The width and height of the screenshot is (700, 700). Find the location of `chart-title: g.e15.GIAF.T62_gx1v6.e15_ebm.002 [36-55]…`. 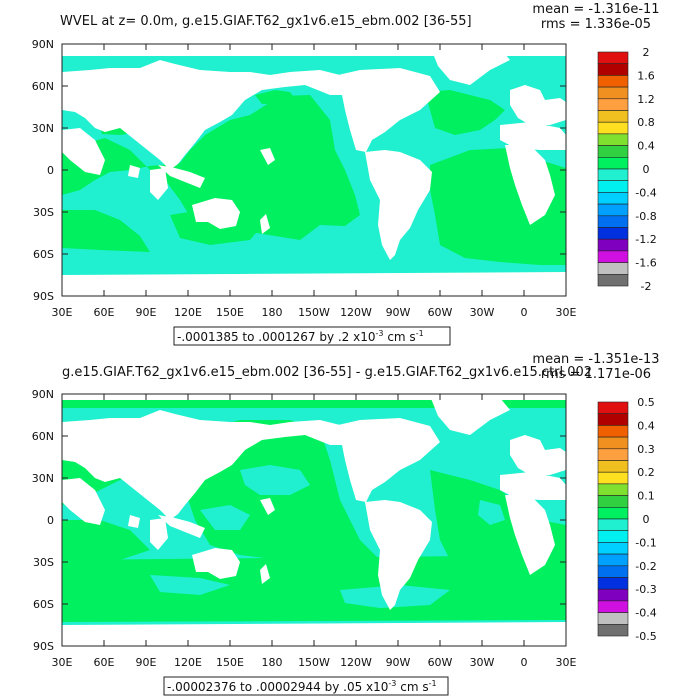

chart-title: g.e15.GIAF.T62_gx1v6.e15_ebm.002 [36-55]… is located at coordinates (327, 372).